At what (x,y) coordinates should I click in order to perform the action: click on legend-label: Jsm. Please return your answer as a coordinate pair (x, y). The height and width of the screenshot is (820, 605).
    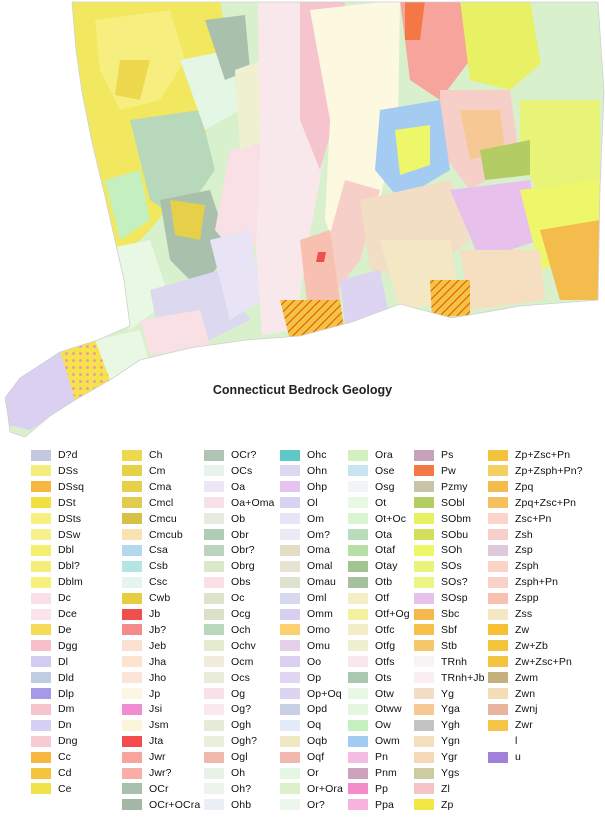
    Looking at the image, I should click on (159, 725).